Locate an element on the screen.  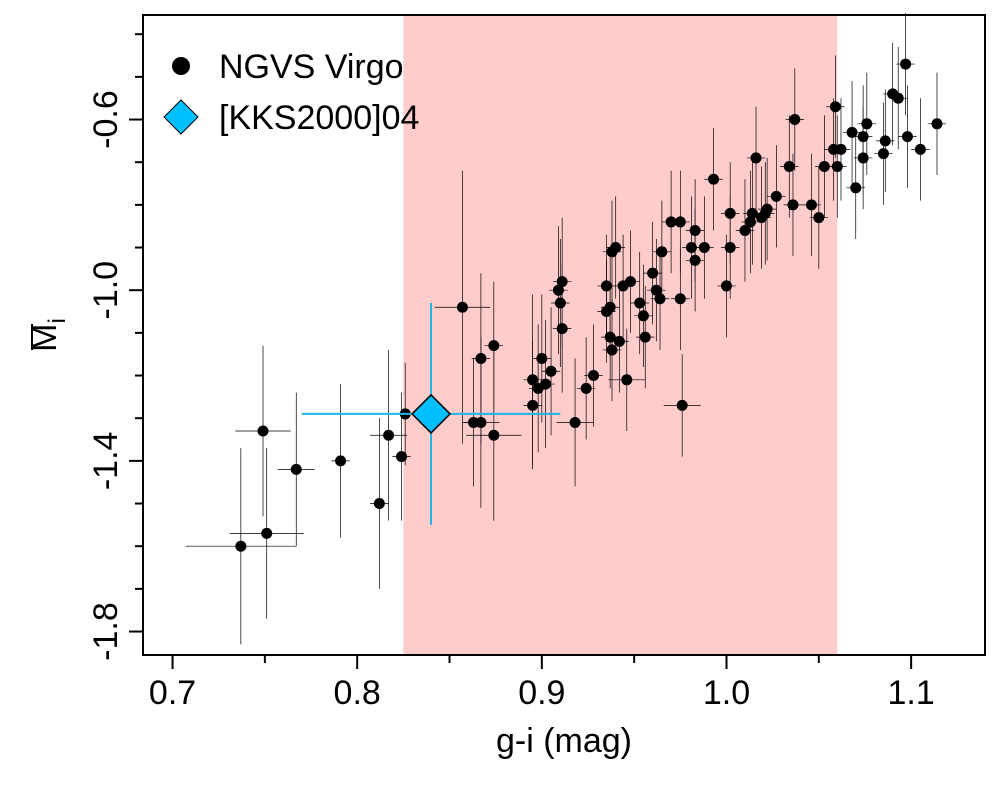
legend-label-kks: [KKS2000]04 is located at coordinates (319, 118).